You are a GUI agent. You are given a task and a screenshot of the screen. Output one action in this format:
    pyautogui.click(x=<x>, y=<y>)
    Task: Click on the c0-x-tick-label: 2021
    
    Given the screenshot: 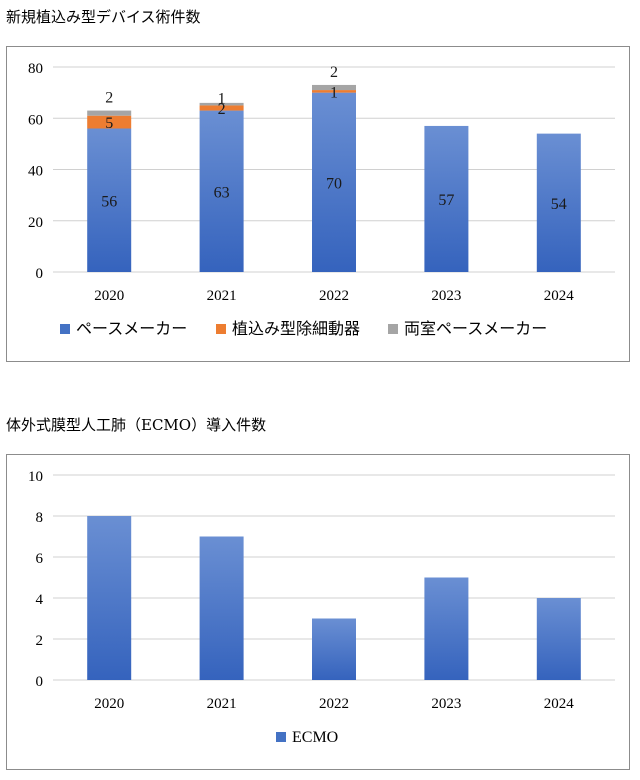 What is the action you would take?
    pyautogui.click(x=222, y=296)
    